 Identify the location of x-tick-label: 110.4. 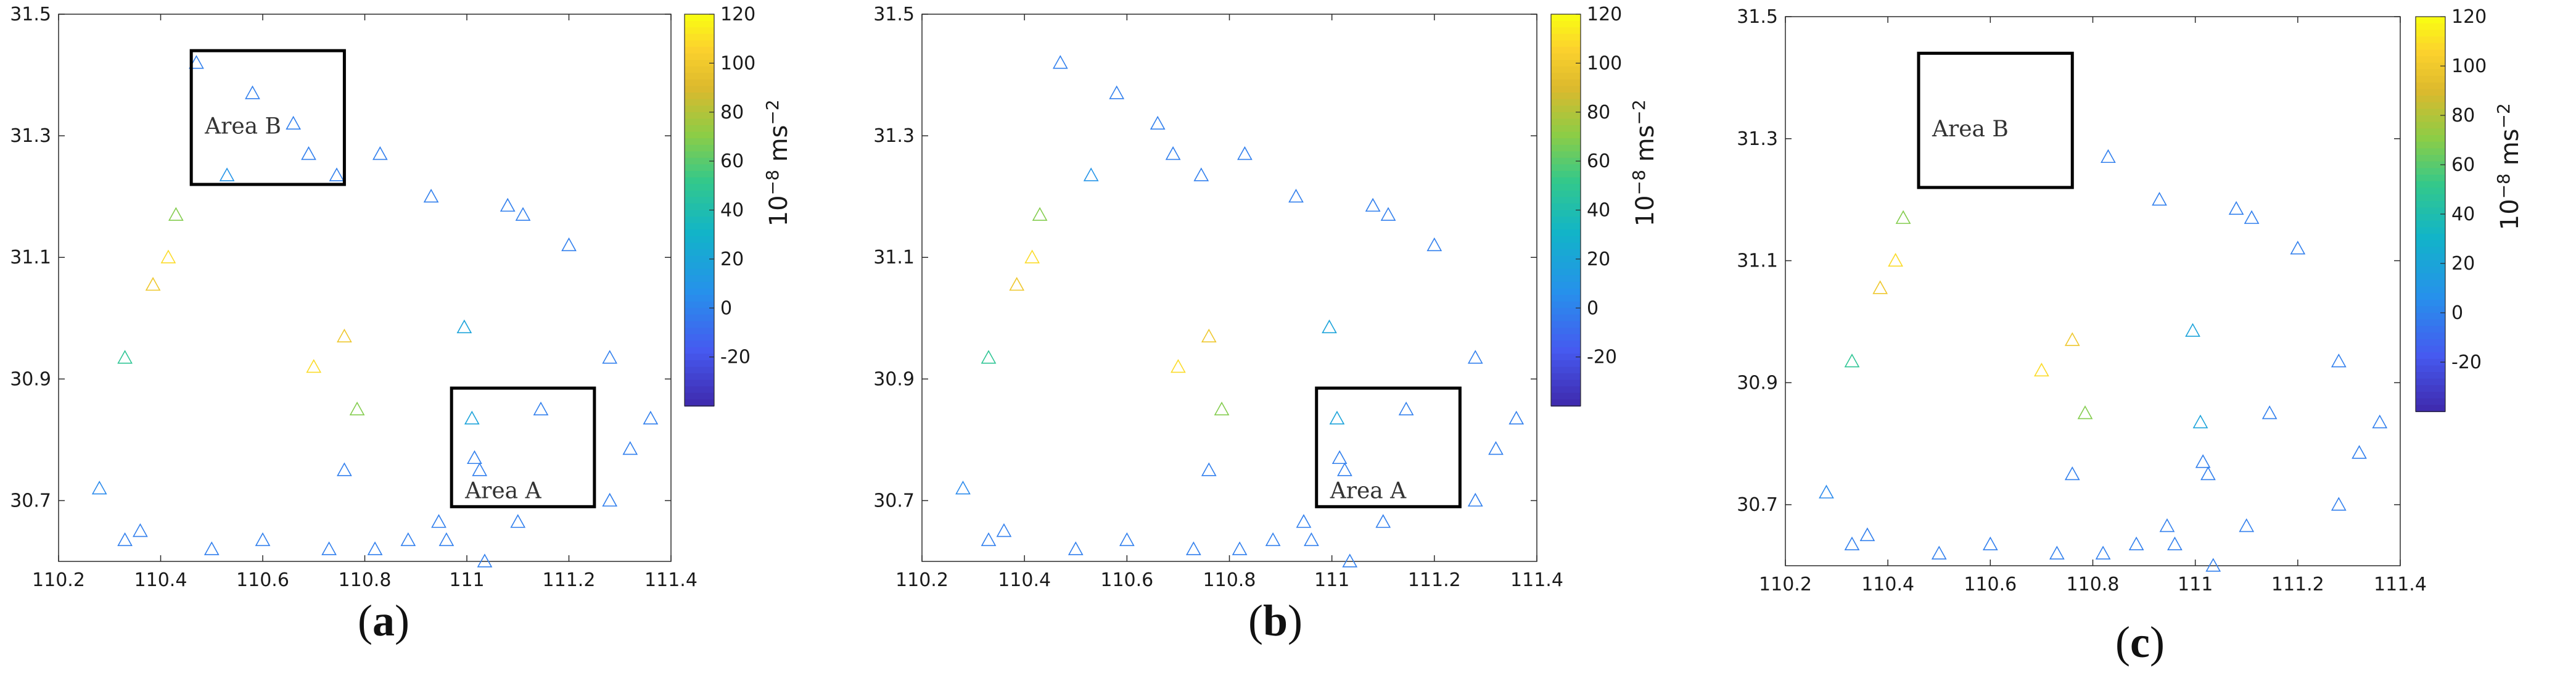
(1024, 580).